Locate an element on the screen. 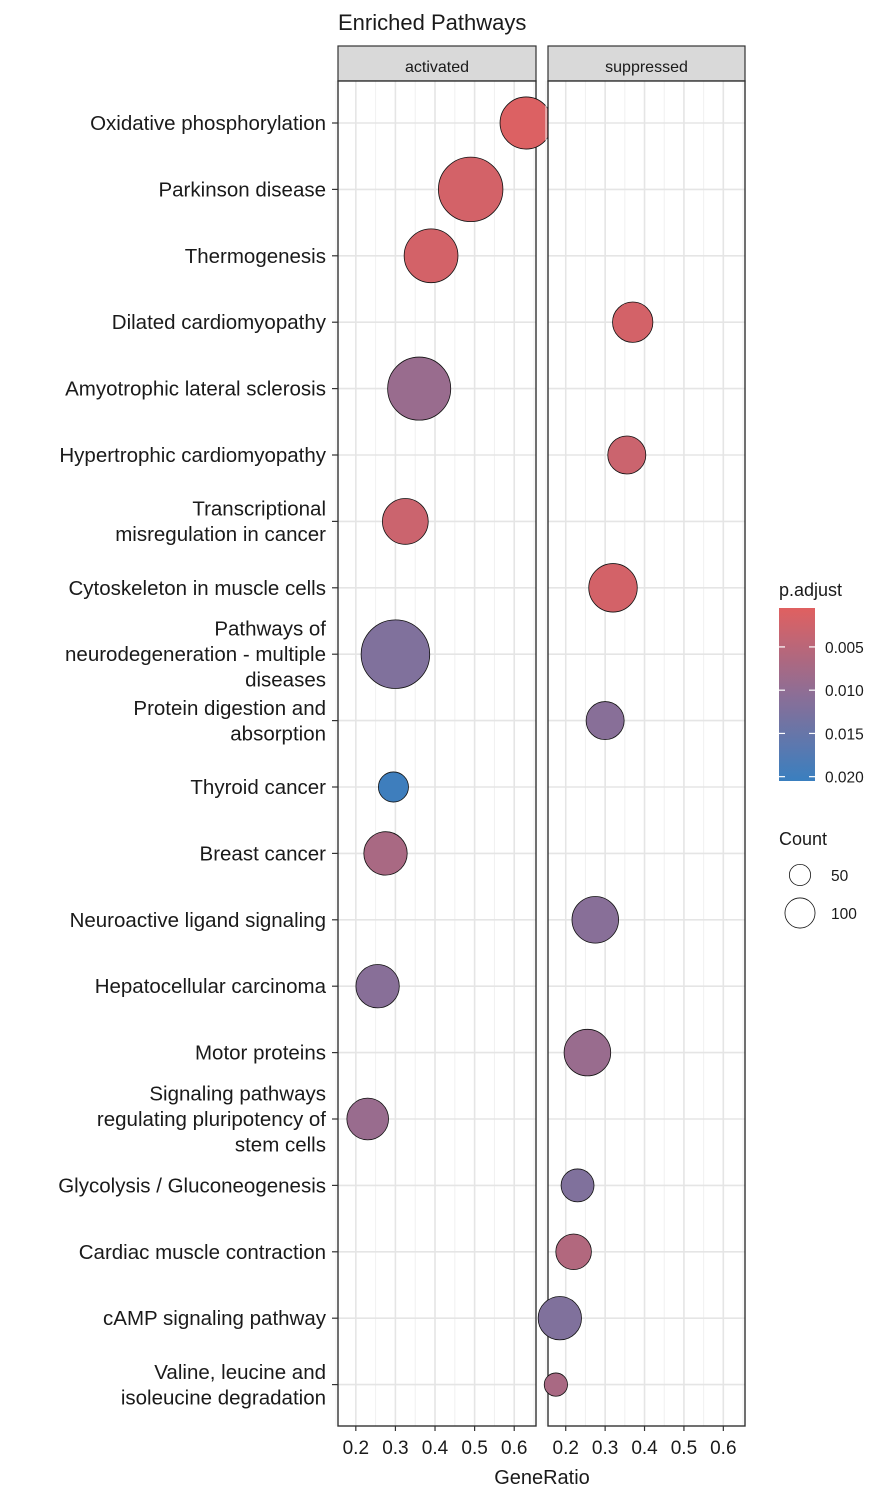 This screenshot has height=1500, width=892. p-adjust-legend-title: p.adjust is located at coordinates (810, 590).